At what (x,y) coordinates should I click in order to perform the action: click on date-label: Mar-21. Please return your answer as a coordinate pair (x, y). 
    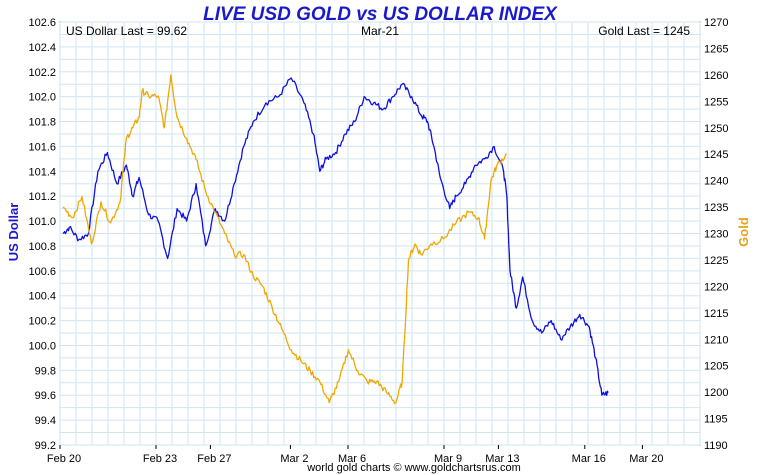
    Looking at the image, I should click on (380, 31).